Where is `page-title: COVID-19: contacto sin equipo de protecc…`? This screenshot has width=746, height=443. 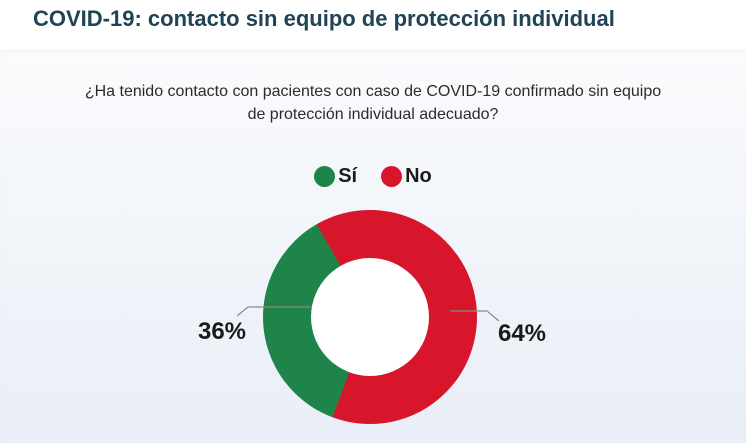
page-title: COVID-19: contacto sin equipo de protecc… is located at coordinates (324, 18).